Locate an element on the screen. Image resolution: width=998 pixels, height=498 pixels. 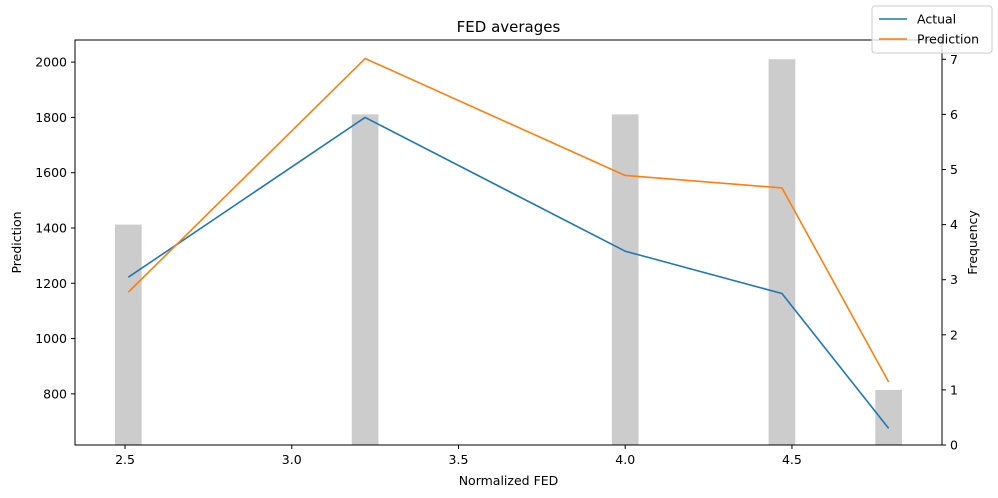
y2-tick-label: 4 is located at coordinates (954, 224).